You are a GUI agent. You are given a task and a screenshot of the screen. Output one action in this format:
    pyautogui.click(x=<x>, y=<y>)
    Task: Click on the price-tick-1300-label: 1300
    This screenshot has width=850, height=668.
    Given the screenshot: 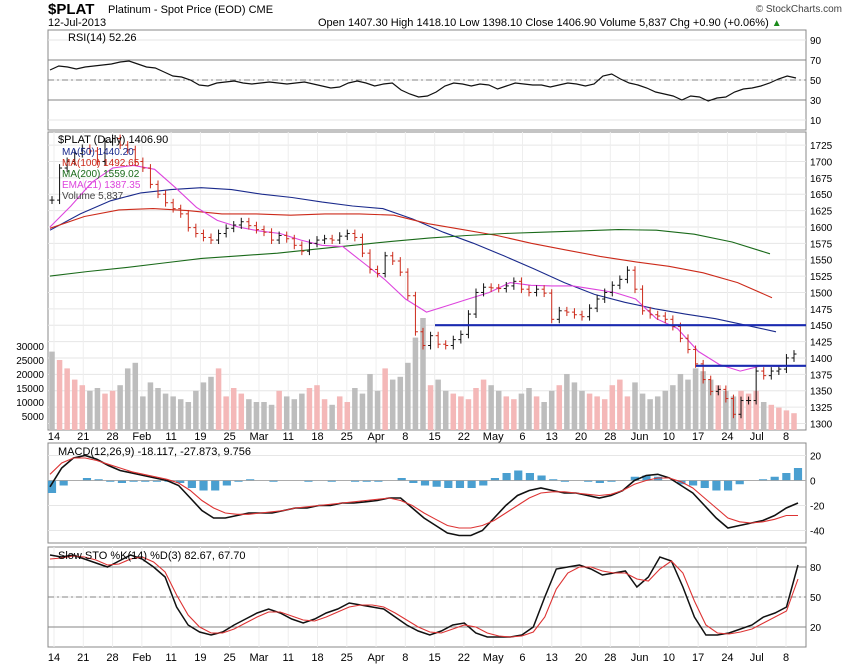 What is the action you would take?
    pyautogui.click(x=821, y=424)
    